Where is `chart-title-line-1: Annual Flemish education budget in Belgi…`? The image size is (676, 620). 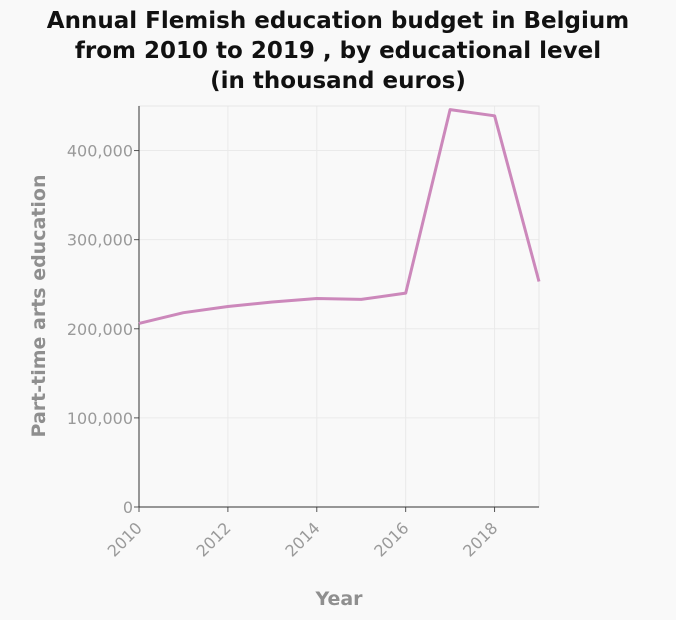
chart-title-line-1: Annual Flemish education budget in Belgi… is located at coordinates (338, 21).